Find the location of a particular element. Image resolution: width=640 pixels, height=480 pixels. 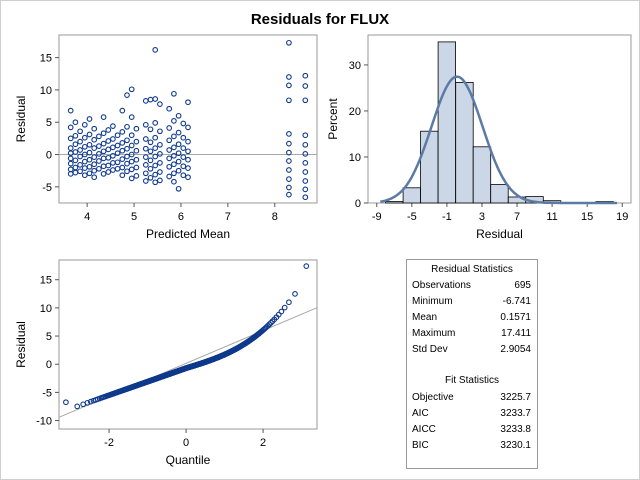

stat-label: Objective is located at coordinates (433, 397).